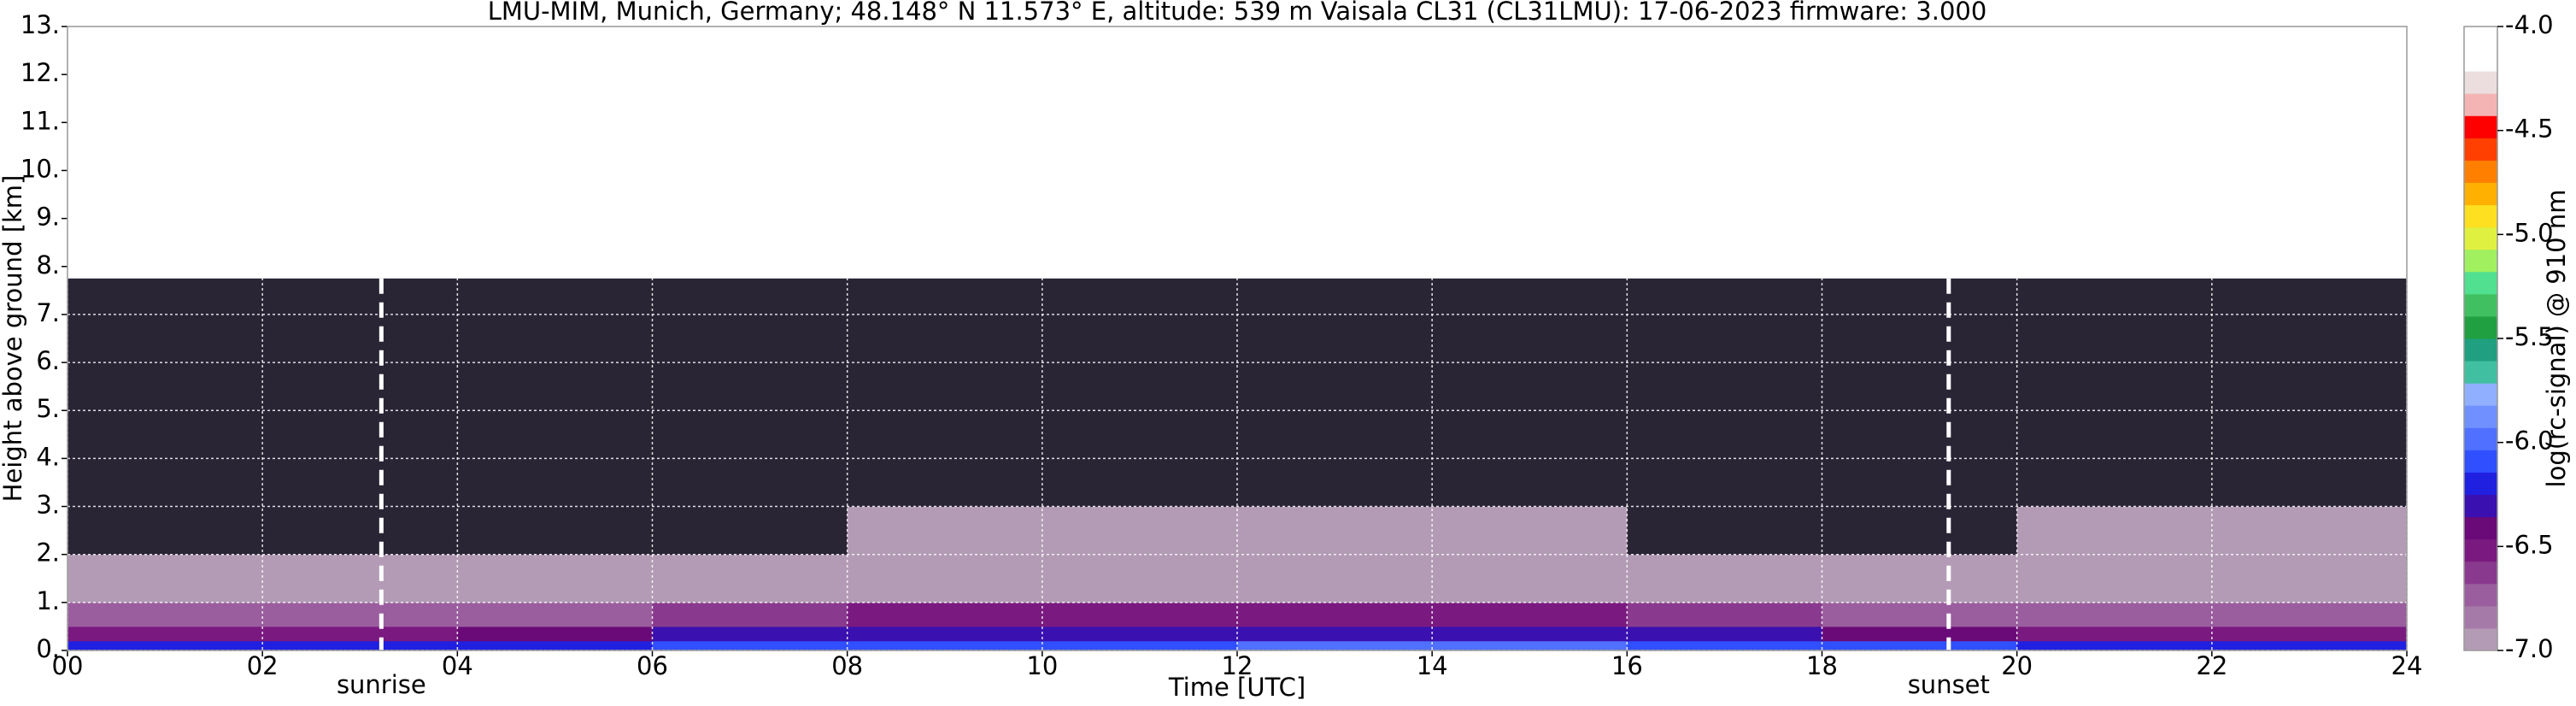  What do you see at coordinates (40, 120) in the screenshot?
I see `y-tick-label: 11.` at bounding box center [40, 120].